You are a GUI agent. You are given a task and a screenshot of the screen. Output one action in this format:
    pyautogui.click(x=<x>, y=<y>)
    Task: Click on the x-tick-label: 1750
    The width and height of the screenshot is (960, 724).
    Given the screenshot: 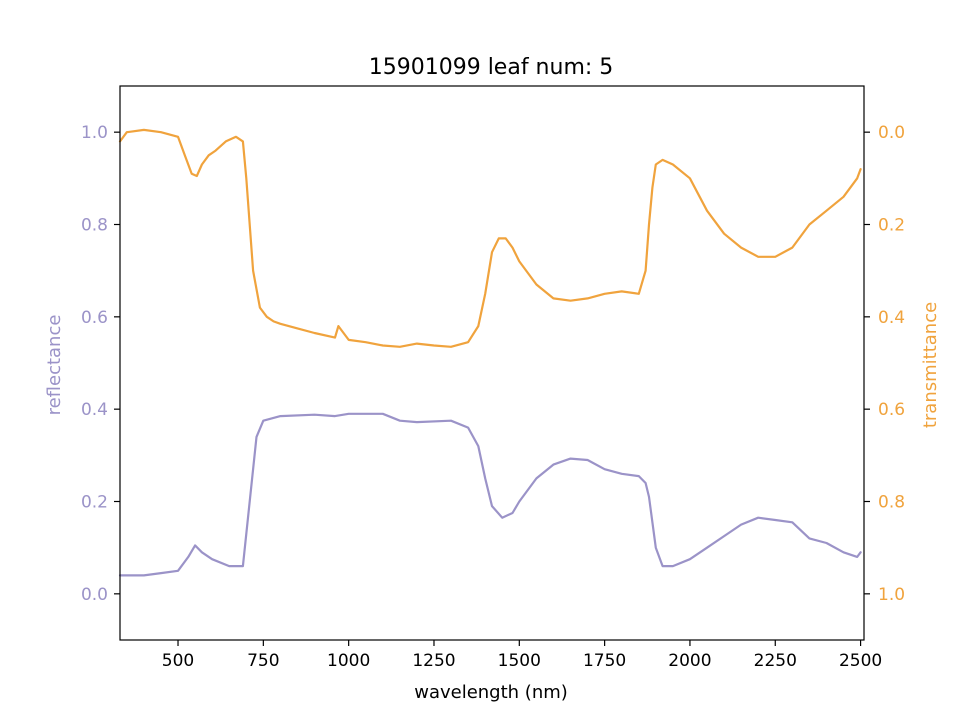 What is the action you would take?
    pyautogui.click(x=604, y=661)
    